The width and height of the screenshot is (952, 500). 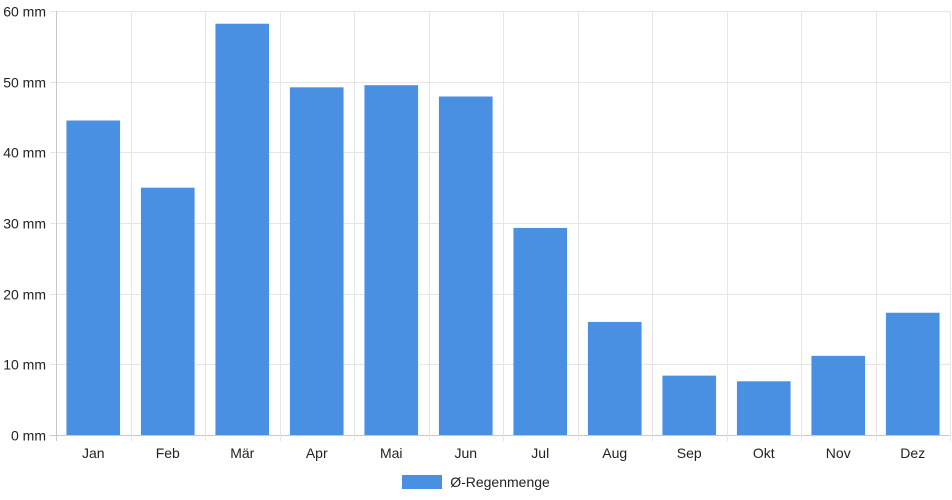 I want to click on bar-mär, so click(x=242, y=229).